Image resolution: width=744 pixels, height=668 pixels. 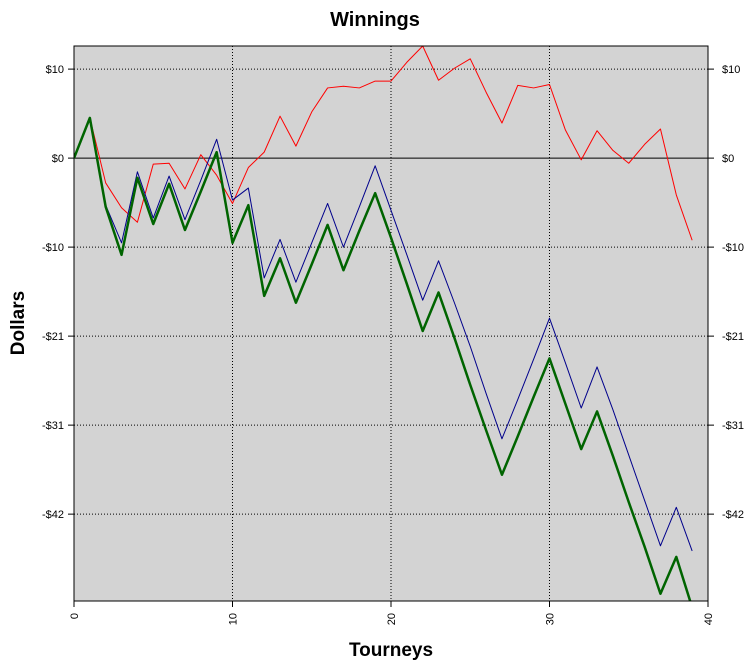 What do you see at coordinates (733, 426) in the screenshot?
I see `y2-tick-label: -$31` at bounding box center [733, 426].